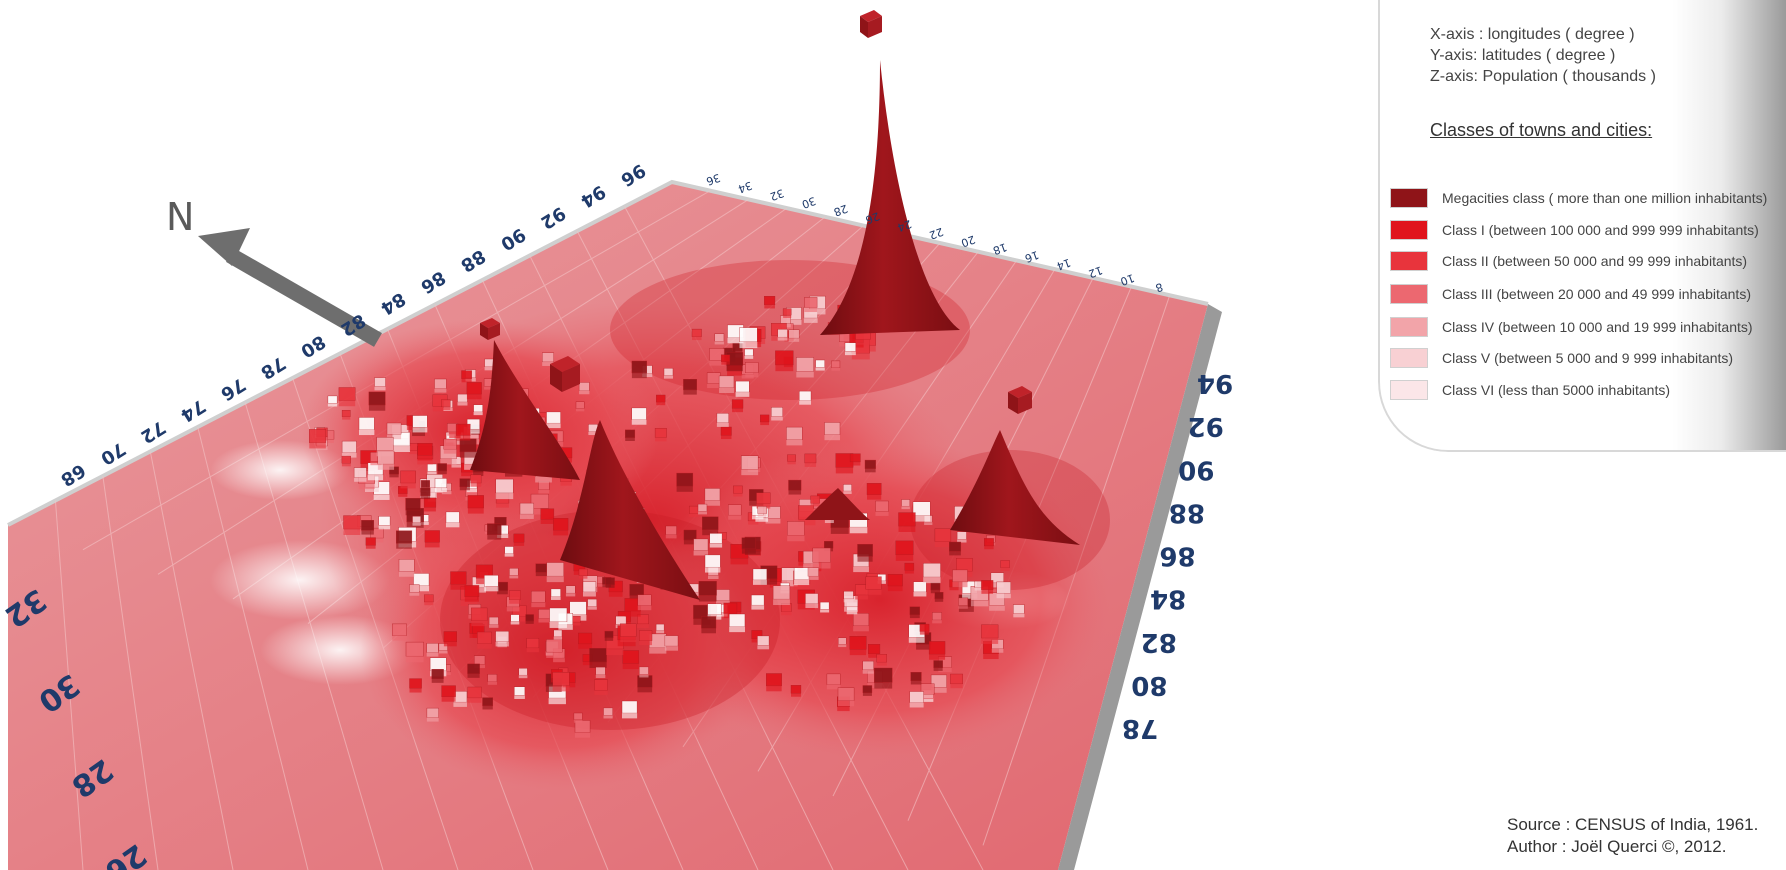 This screenshot has width=1786, height=870. Describe the element at coordinates (1523, 55) in the screenshot. I see `y-axis-description: Y-axis: latitudes ( degree )` at that location.